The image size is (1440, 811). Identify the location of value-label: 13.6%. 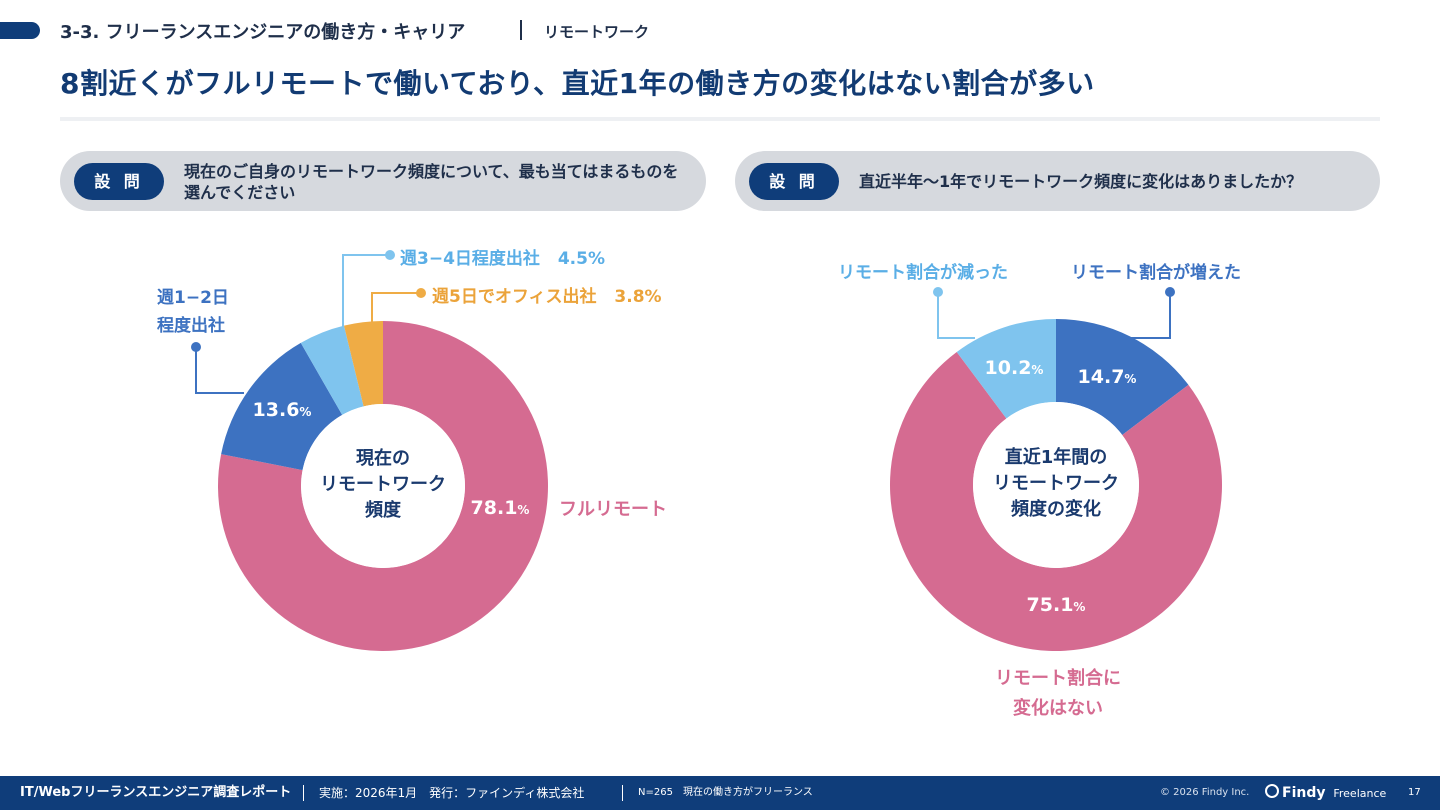
(282, 410).